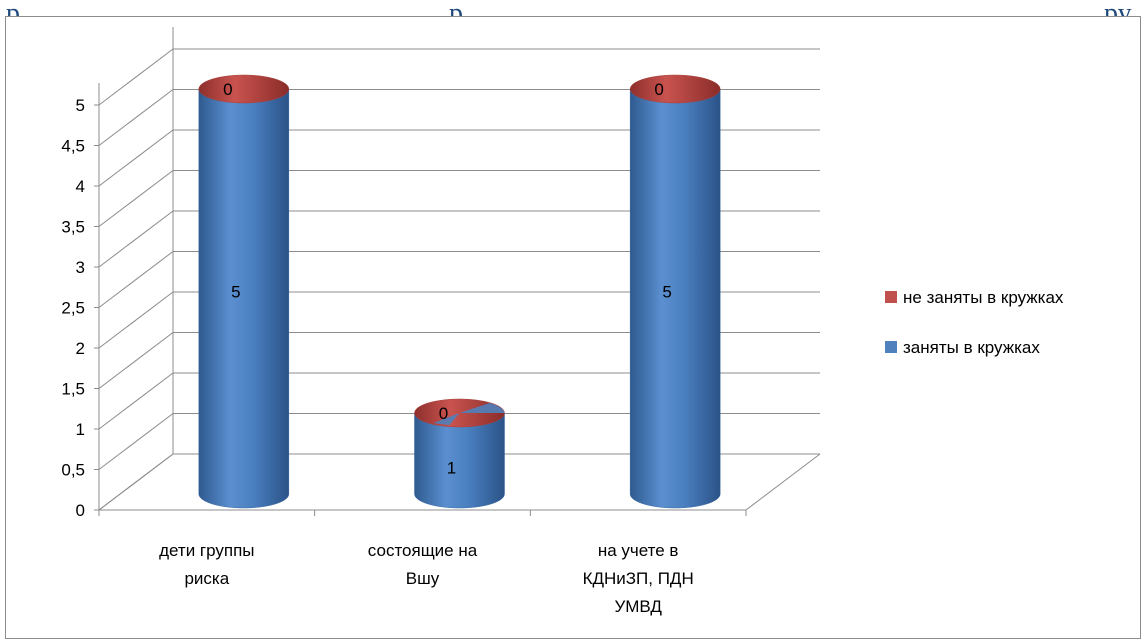 The height and width of the screenshot is (643, 1148). Describe the element at coordinates (80, 348) in the screenshot. I see `y-tick-label: 2` at that location.